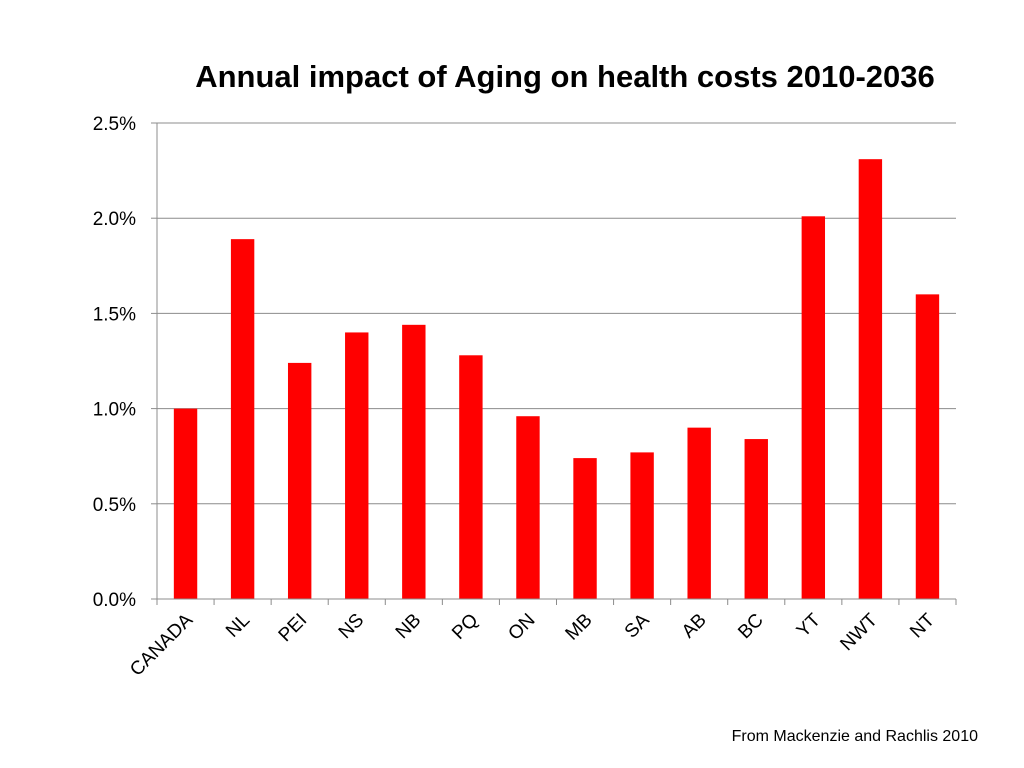 Image resolution: width=1024 pixels, height=768 pixels. I want to click on y-tick-label: 1.0%, so click(114, 410).